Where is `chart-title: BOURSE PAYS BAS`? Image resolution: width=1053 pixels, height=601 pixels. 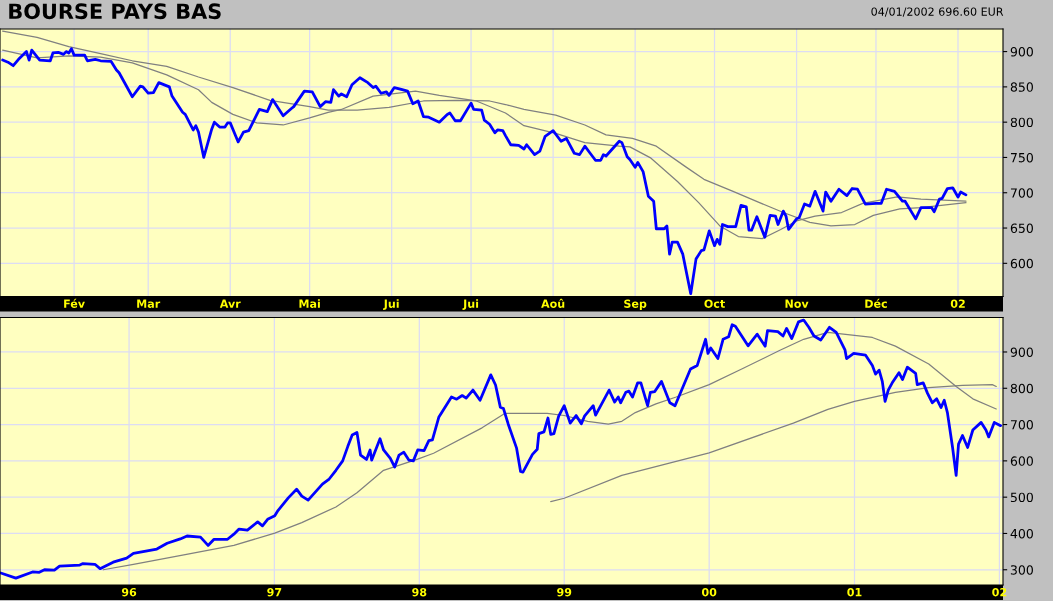
chart-title: BOURSE PAYS BAS is located at coordinates (115, 11).